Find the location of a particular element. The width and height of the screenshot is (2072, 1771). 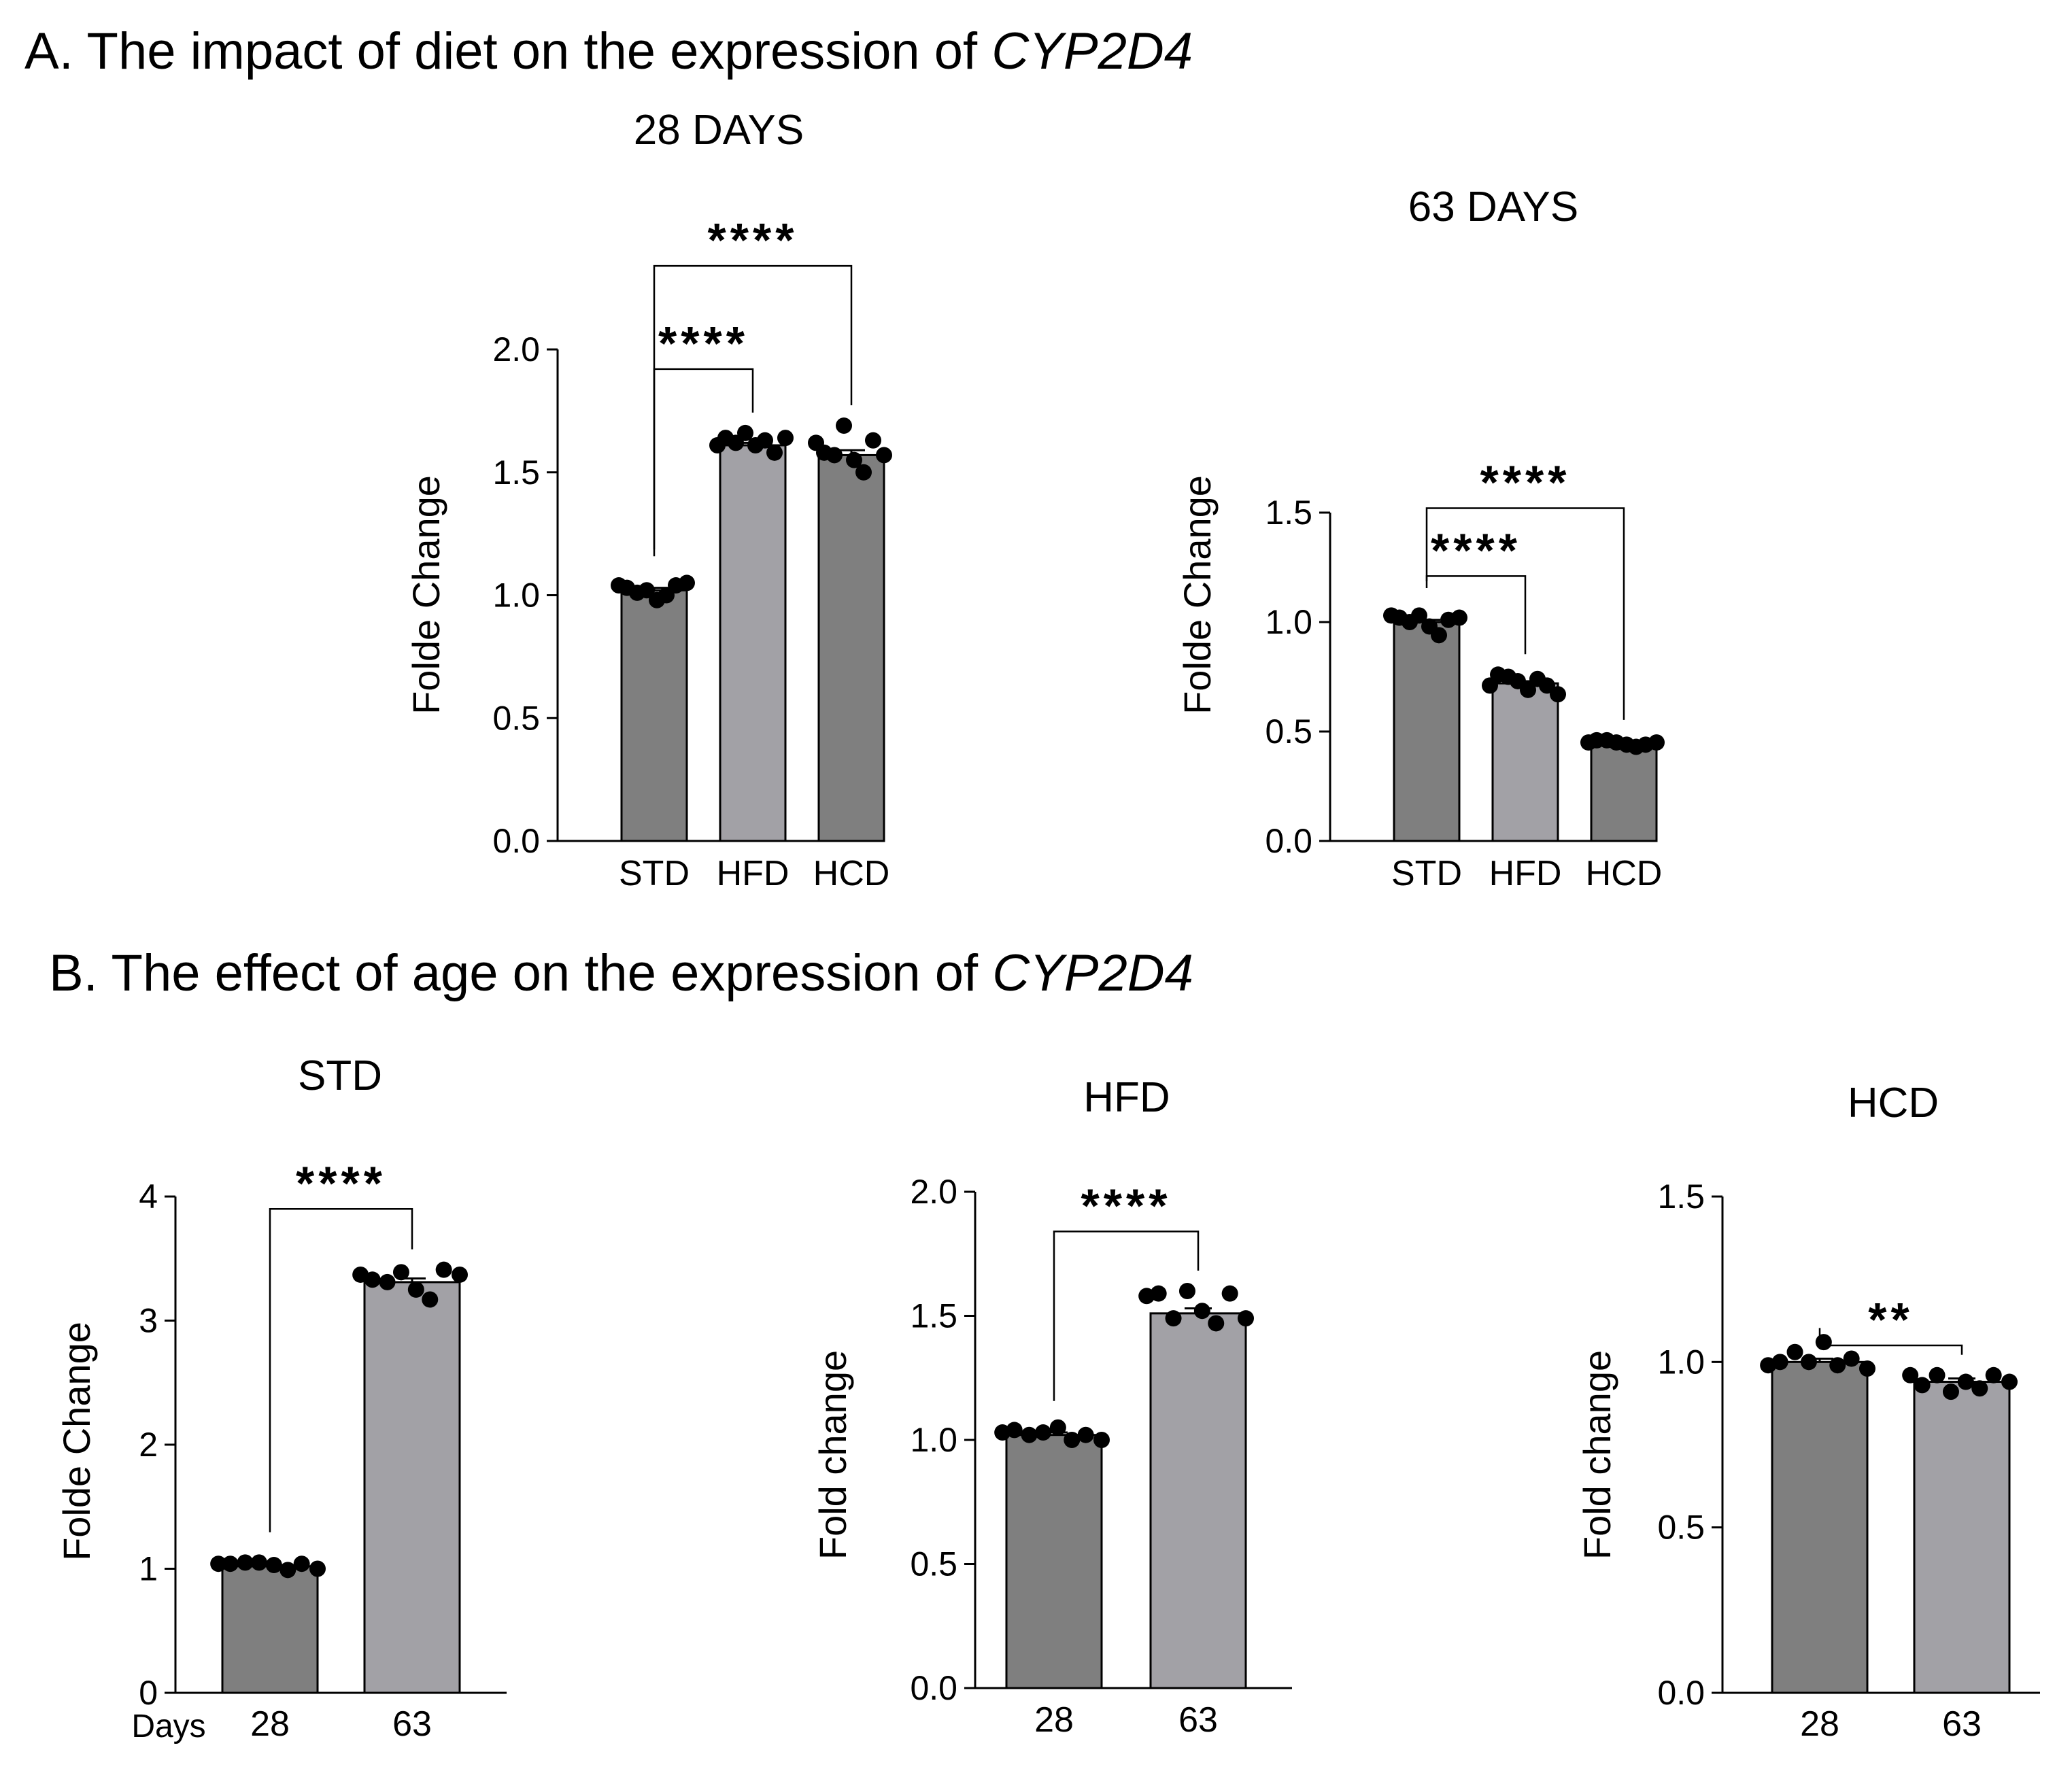

a-28days-x-tick-label: HCD is located at coordinates (852, 873).